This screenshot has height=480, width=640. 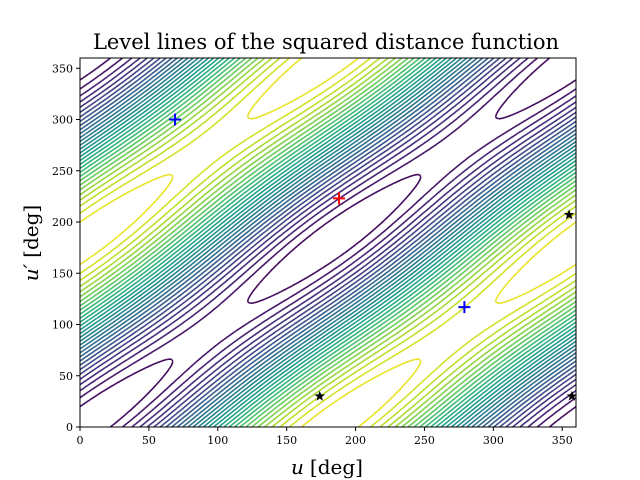 I want to click on x-axis-ticks: 0 50 100 150 200 250 300 350, so click(x=325, y=437).